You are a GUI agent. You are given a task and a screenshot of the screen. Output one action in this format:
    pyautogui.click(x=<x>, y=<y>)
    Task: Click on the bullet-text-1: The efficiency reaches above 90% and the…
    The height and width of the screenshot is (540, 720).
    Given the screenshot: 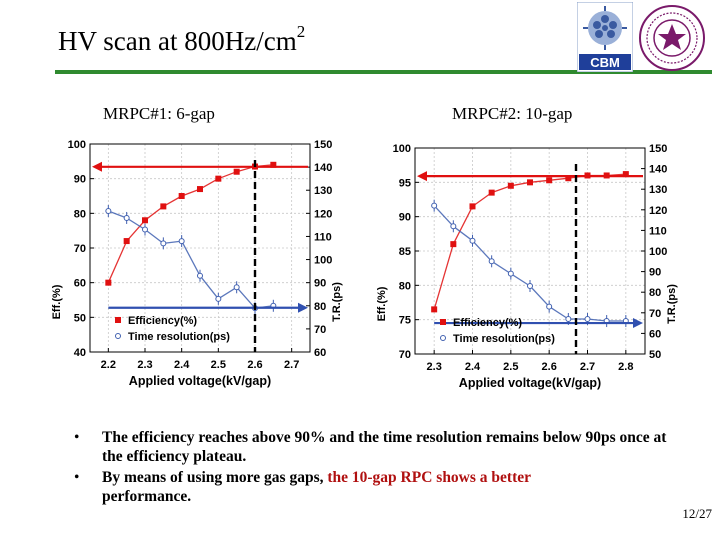 What is the action you would take?
    pyautogui.click(x=384, y=447)
    